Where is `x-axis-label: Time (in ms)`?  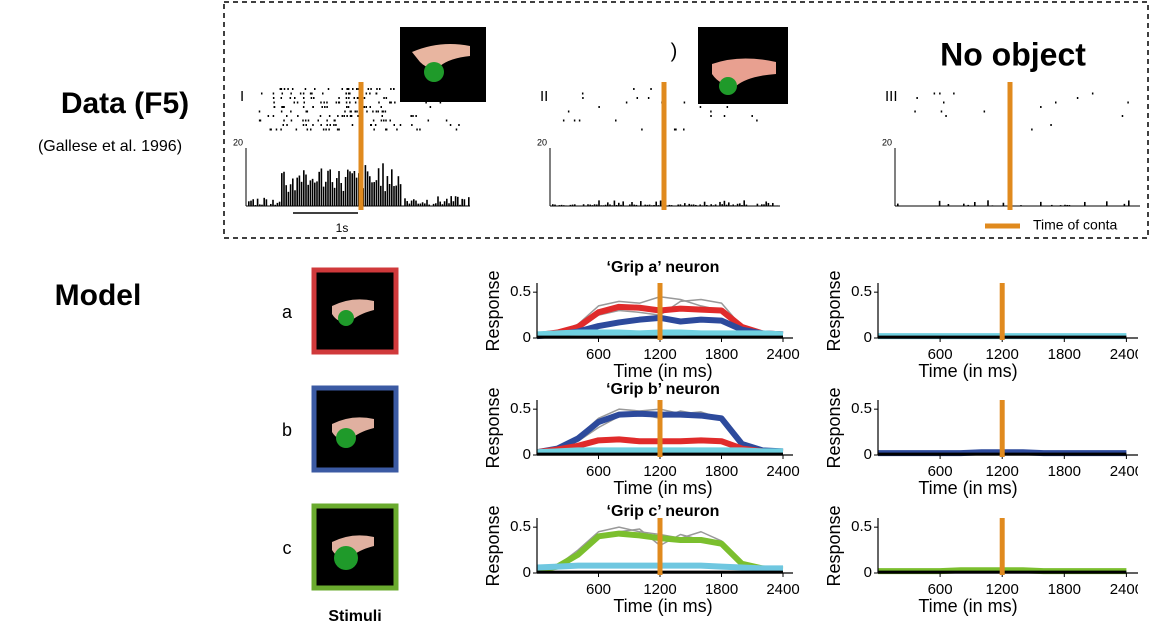
x-axis-label: Time (in ms) is located at coordinates (967, 488).